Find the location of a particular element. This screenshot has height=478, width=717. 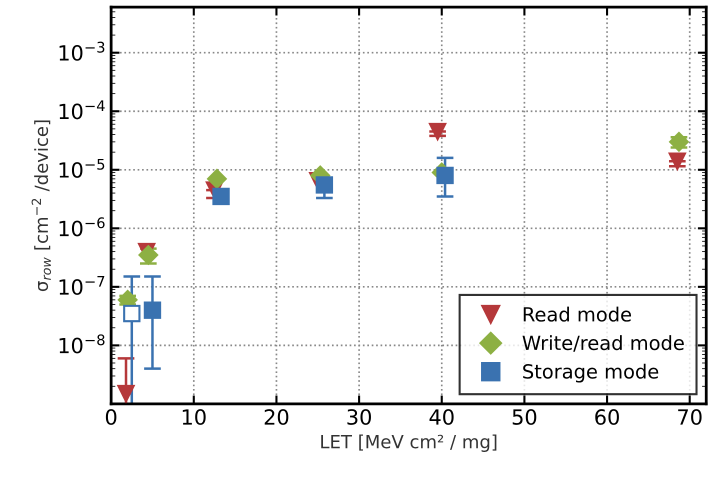

legend-label: Storage mode is located at coordinates (590, 373).